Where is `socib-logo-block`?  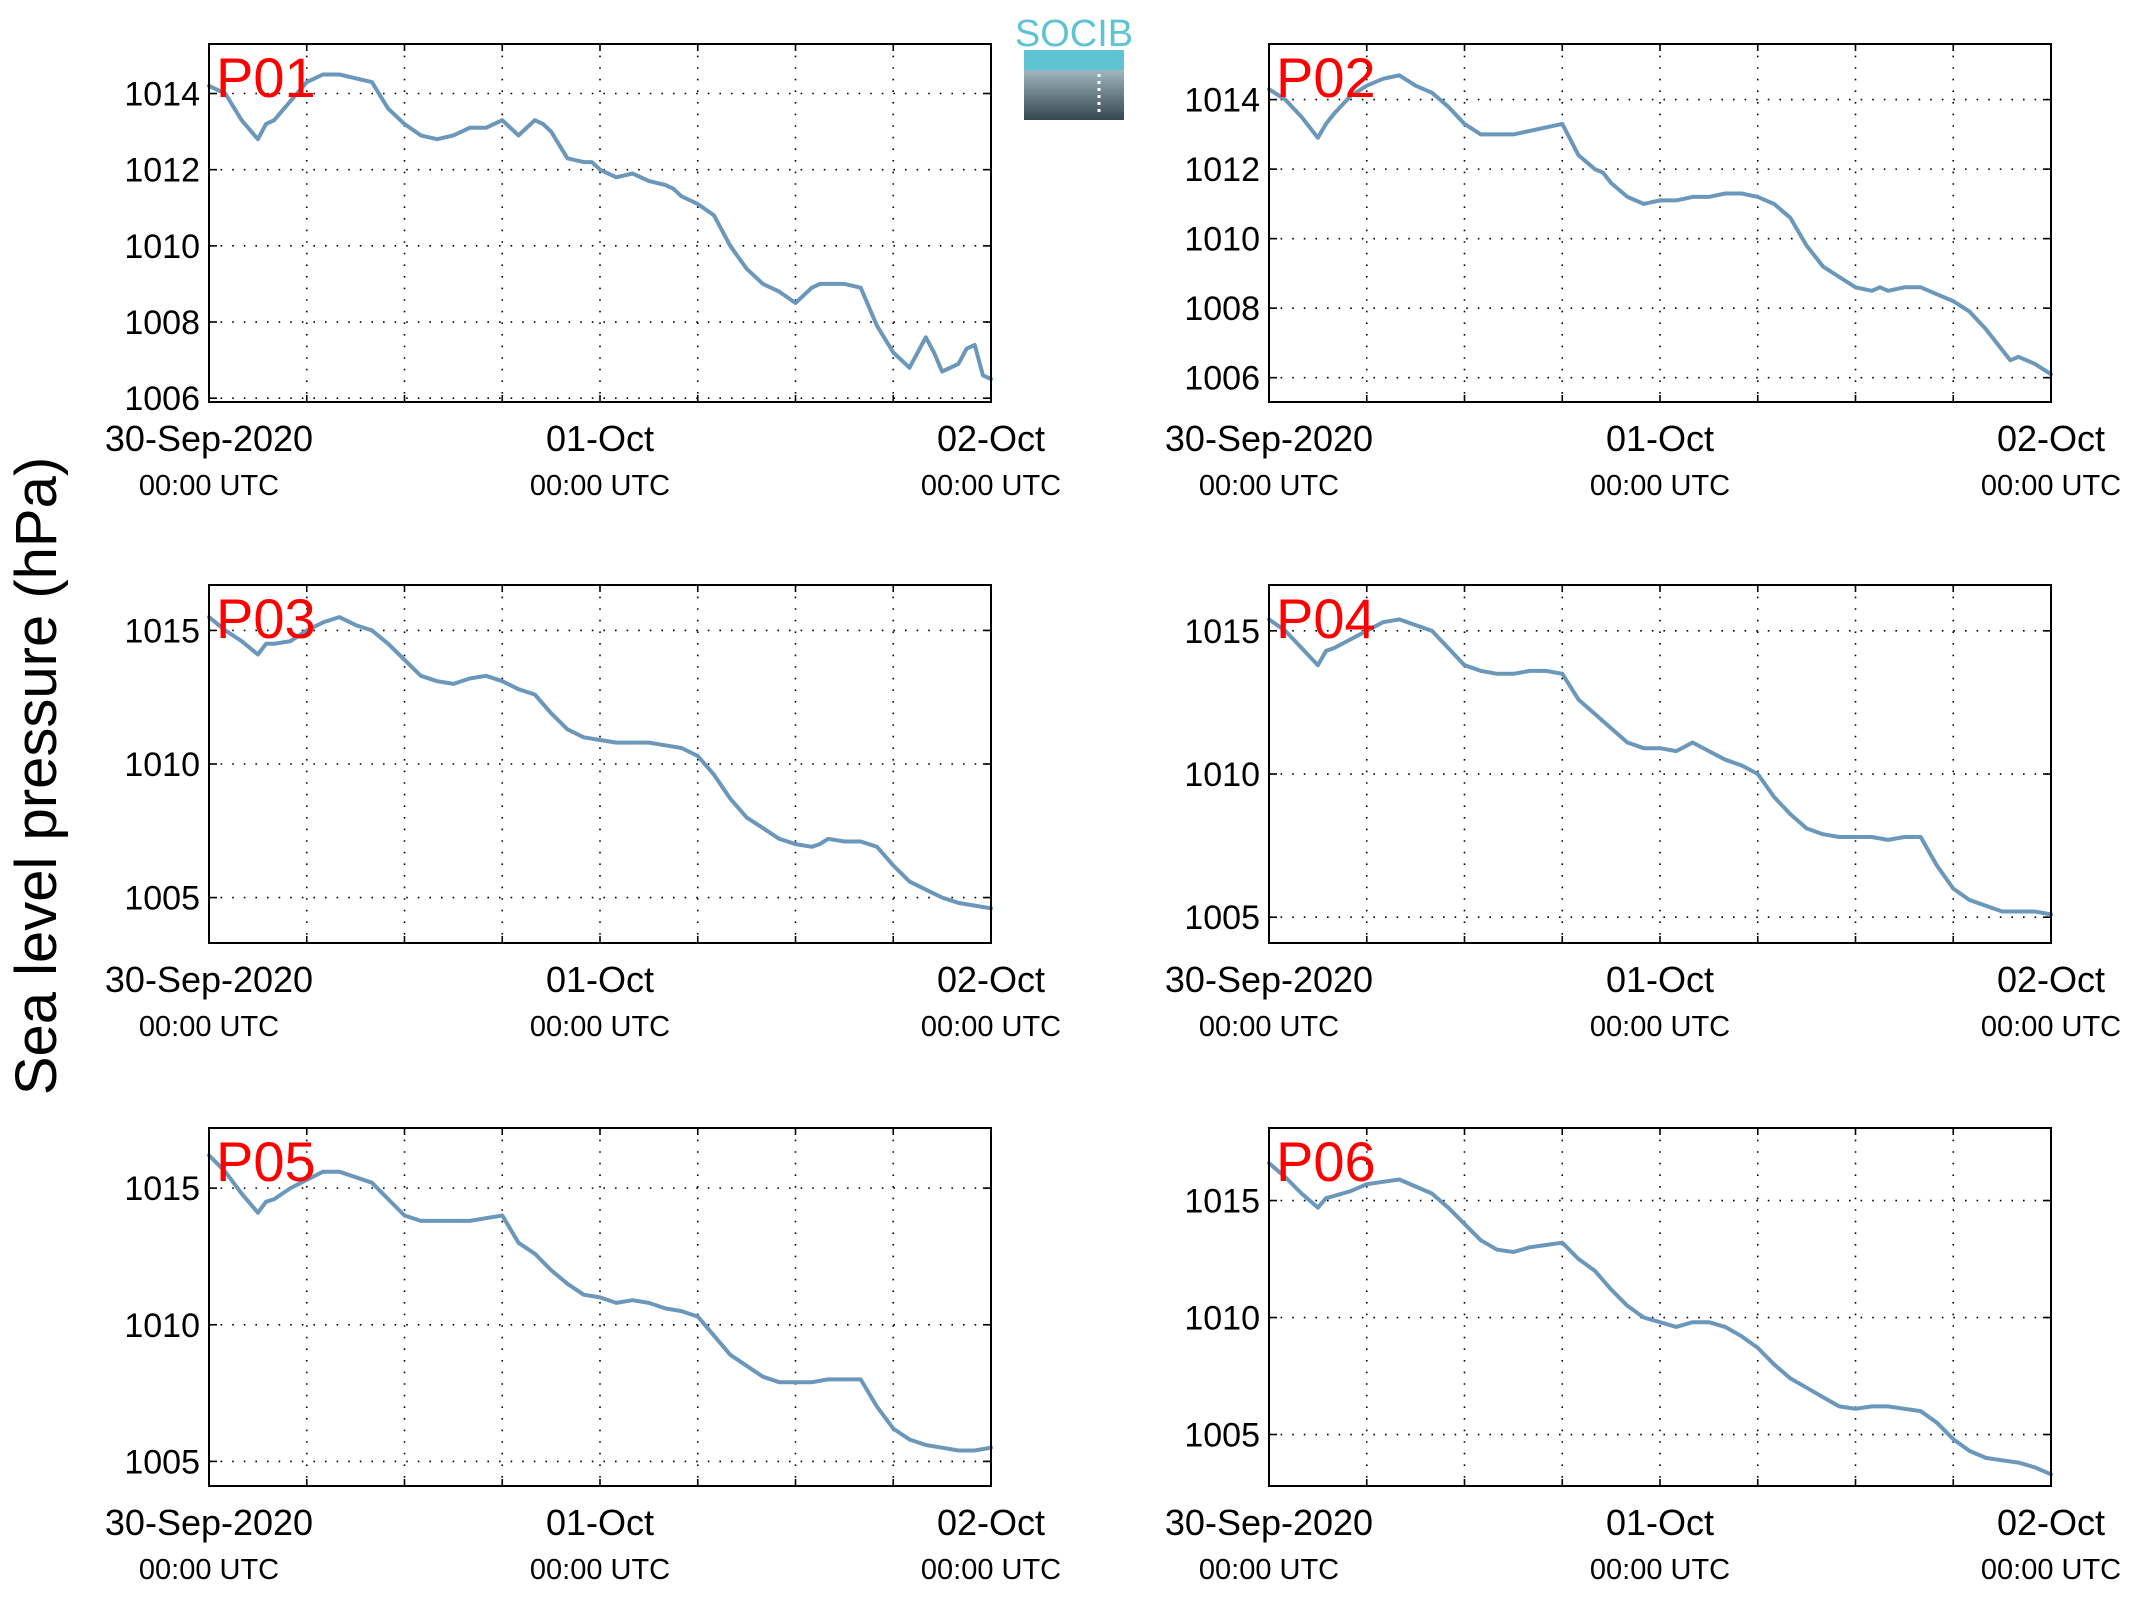
socib-logo-block is located at coordinates (1074, 95).